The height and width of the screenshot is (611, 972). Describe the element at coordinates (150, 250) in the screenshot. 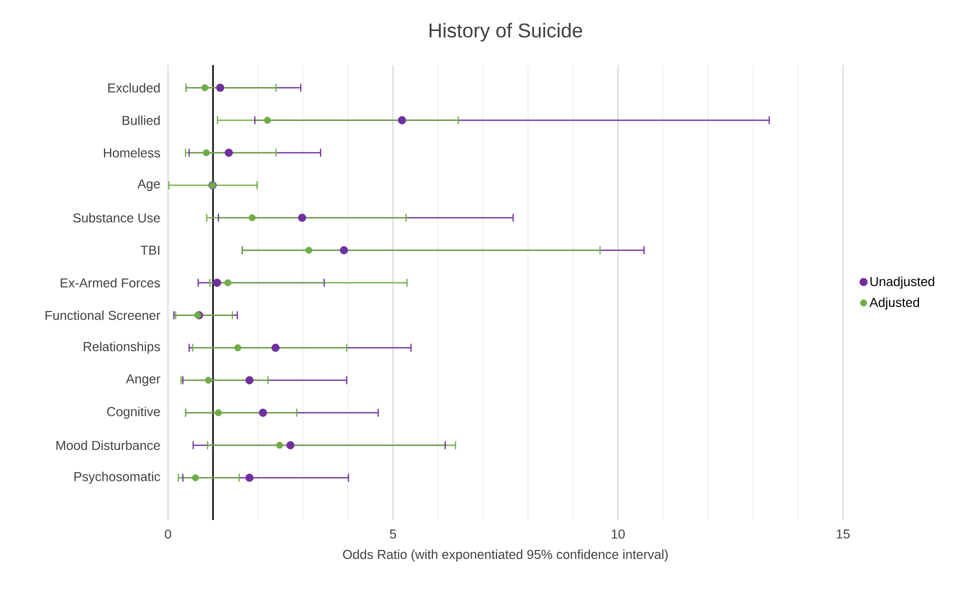

I see `y-tick-label: TBI` at that location.